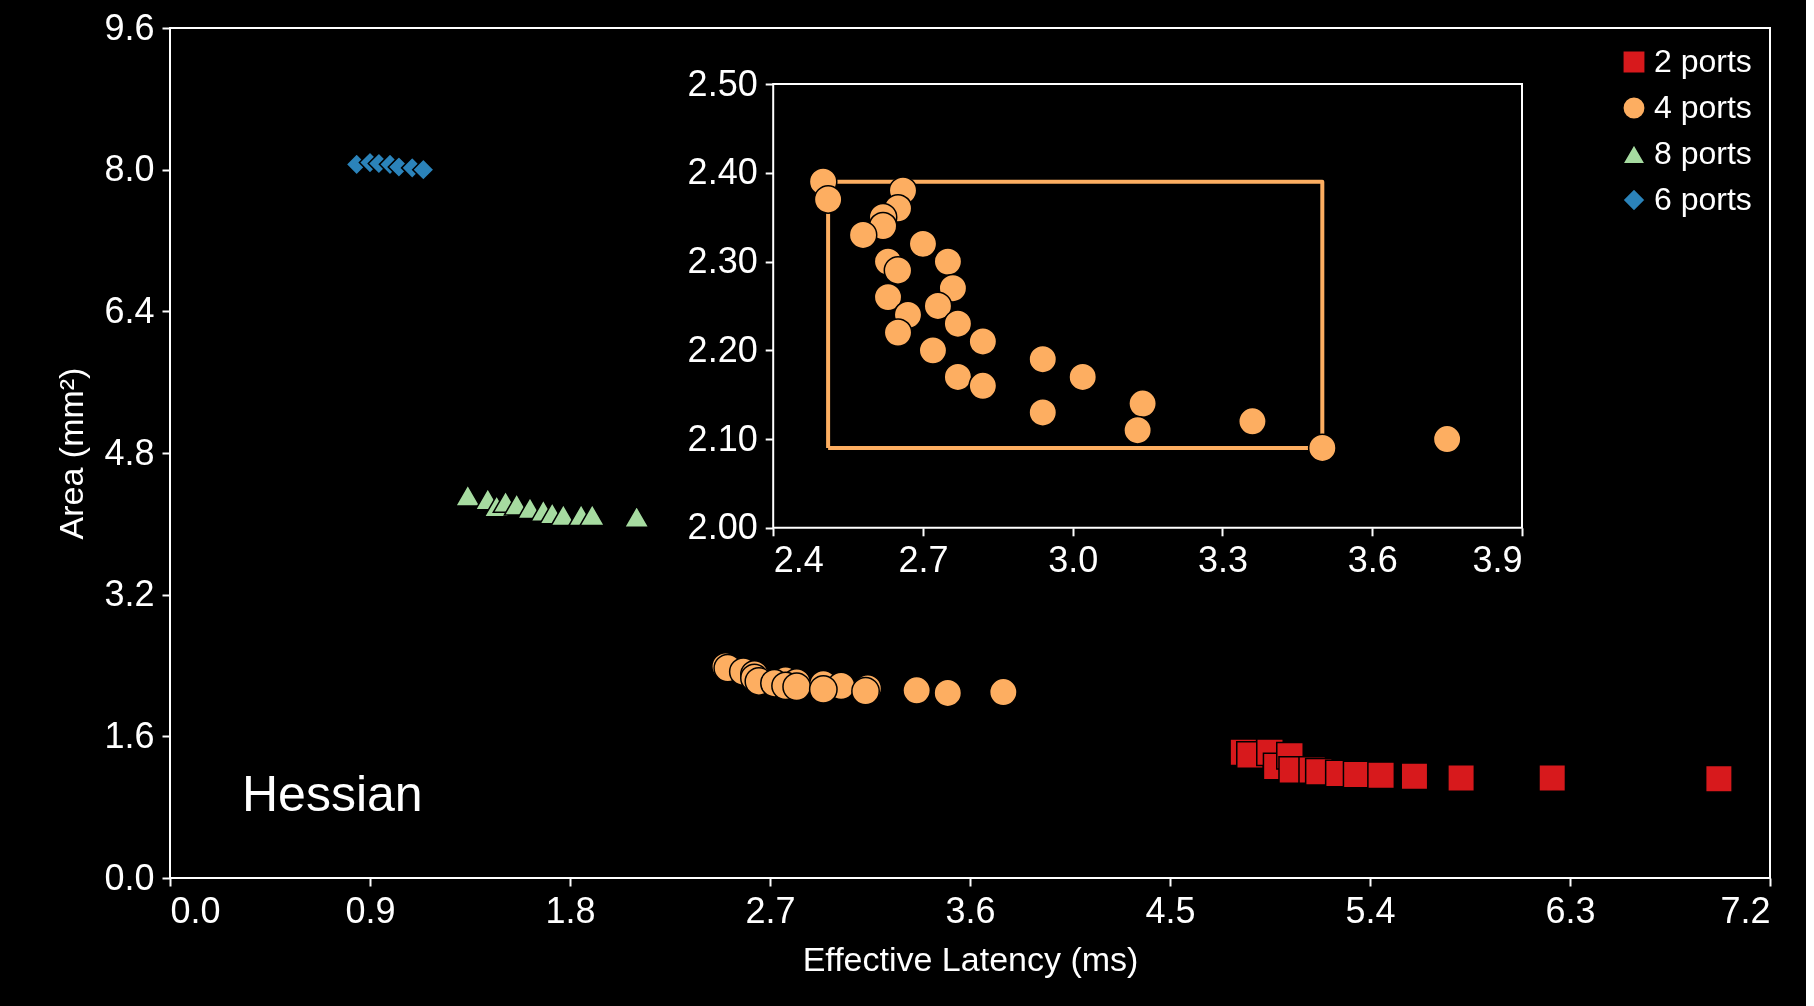  Describe the element at coordinates (722, 172) in the screenshot. I see `y-tick-label: 2.40` at that location.